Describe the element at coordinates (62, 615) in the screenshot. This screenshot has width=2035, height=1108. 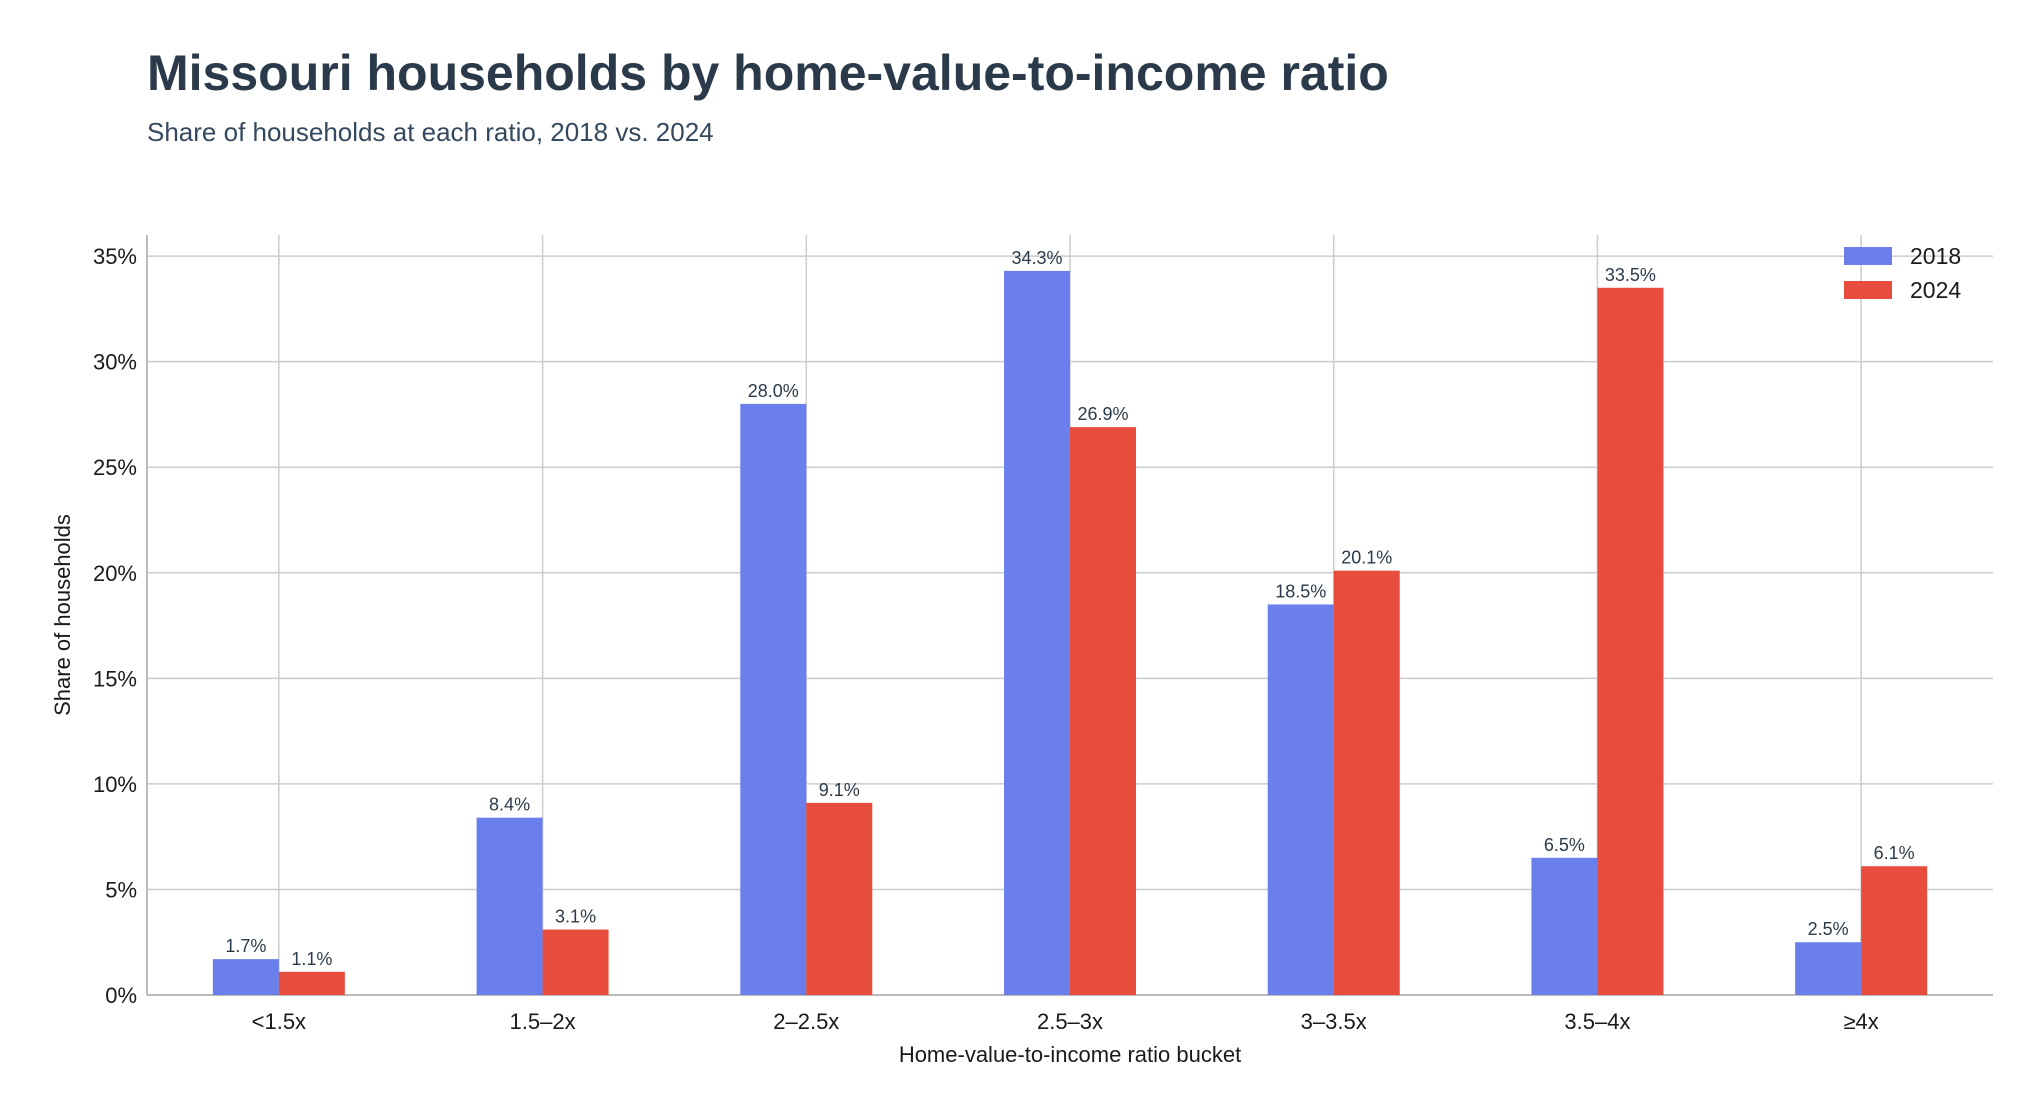
I see `y-axis-title: Share of households` at that location.